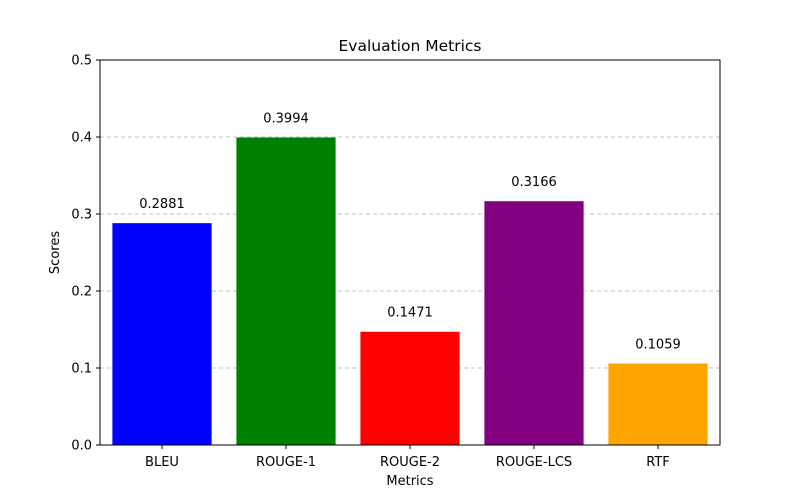 This screenshot has width=800, height=500. What do you see at coordinates (410, 313) in the screenshot?
I see `bar-value-label: 0.1471` at bounding box center [410, 313].